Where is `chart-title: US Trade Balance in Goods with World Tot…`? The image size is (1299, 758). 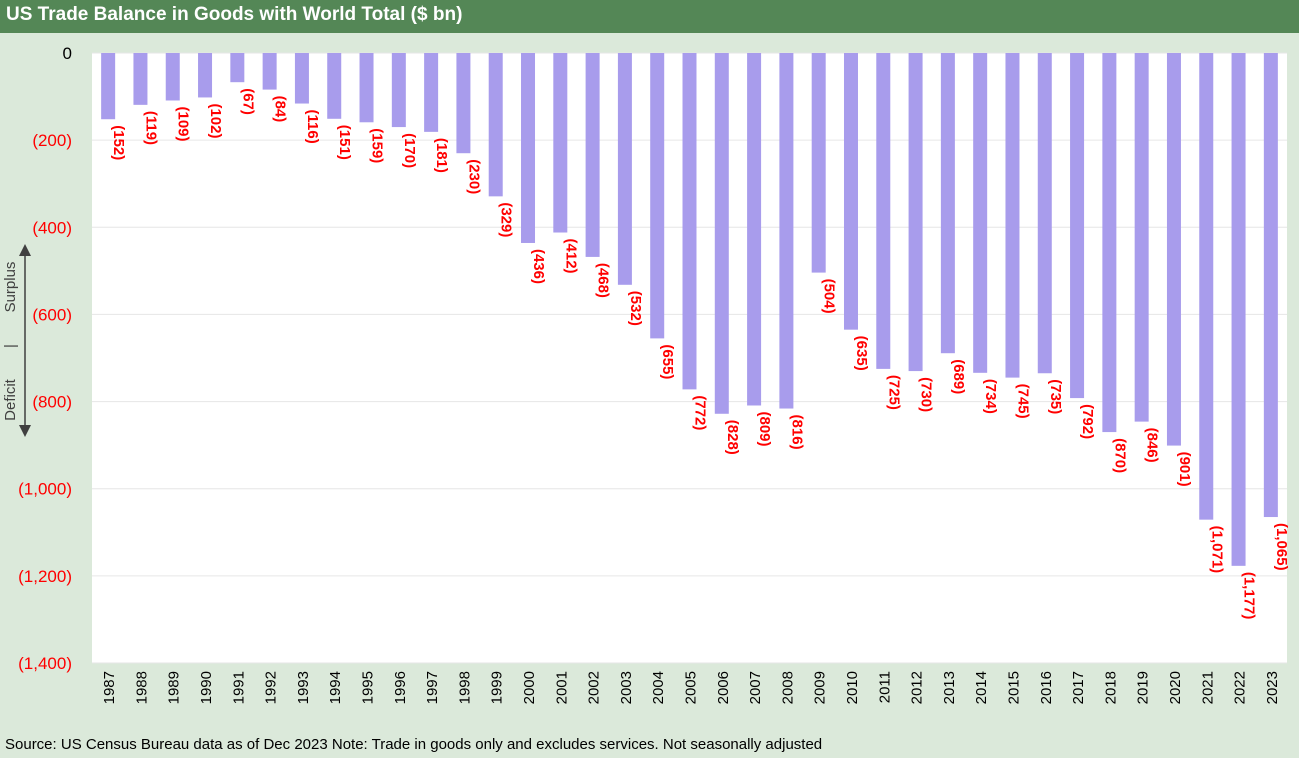 chart-title: US Trade Balance in Goods with World Tot… is located at coordinates (234, 14).